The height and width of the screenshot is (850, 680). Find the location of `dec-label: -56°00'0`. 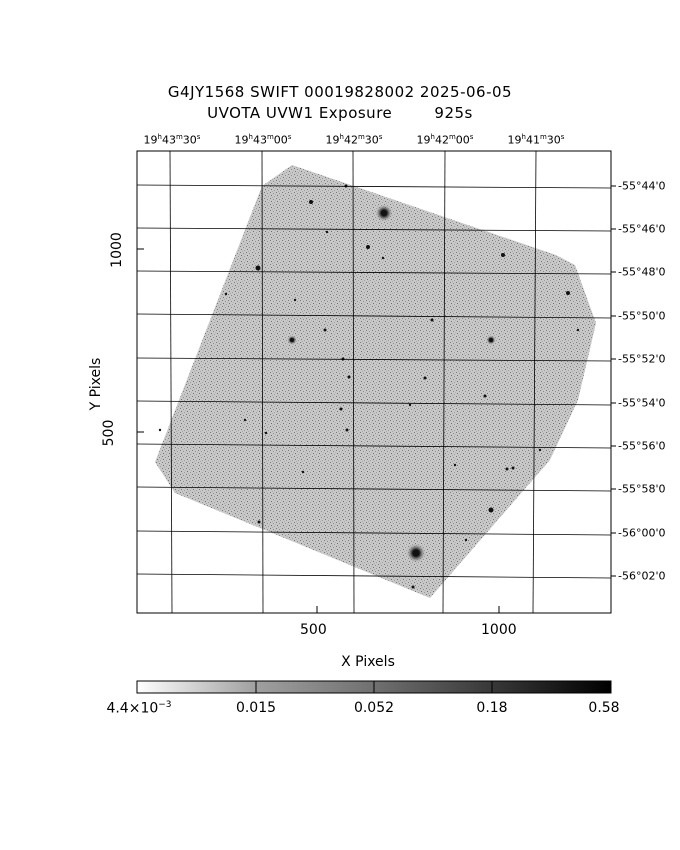

dec-label: -56°00'0 is located at coordinates (642, 533).